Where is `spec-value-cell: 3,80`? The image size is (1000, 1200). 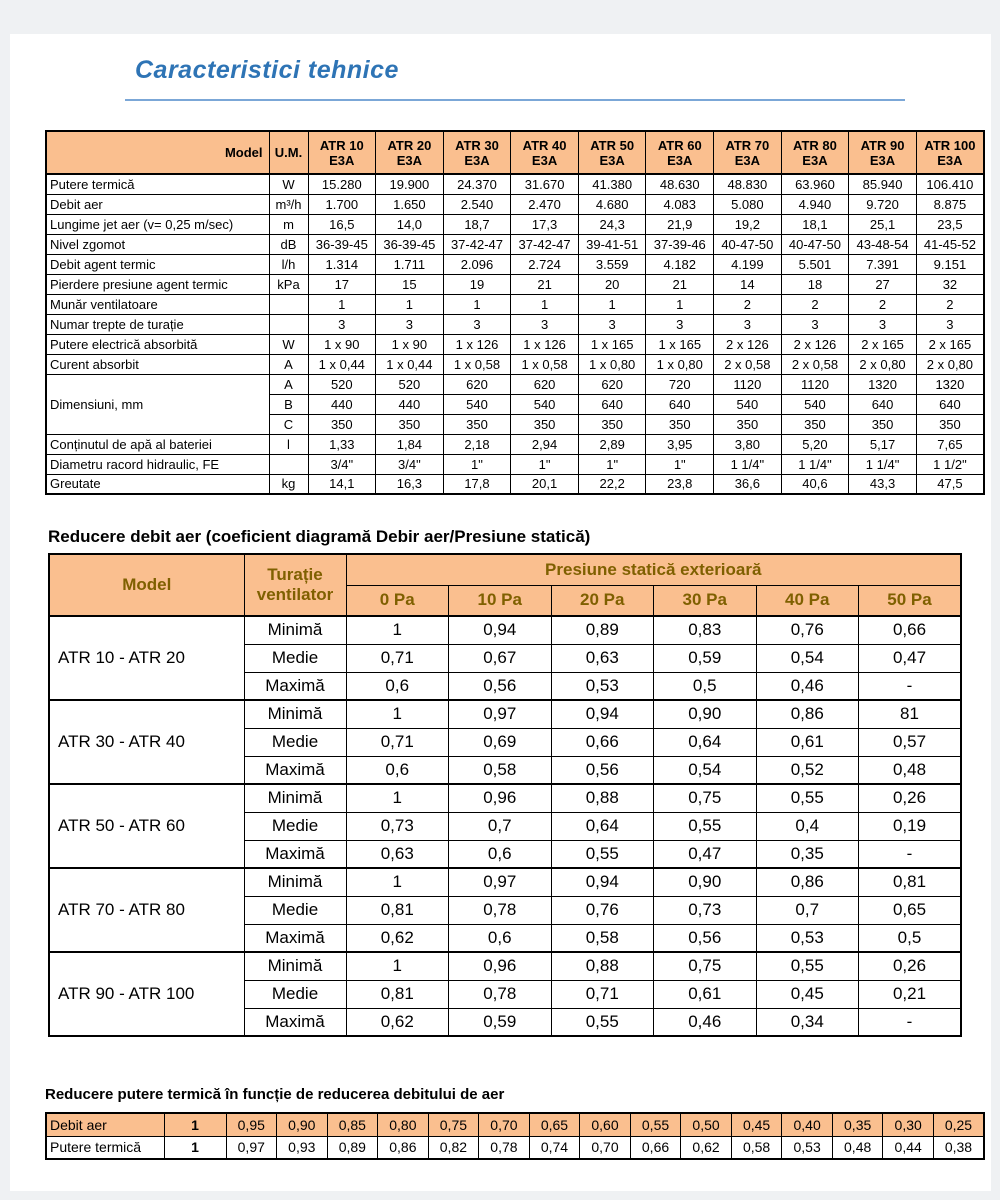
spec-value-cell: 3,80 is located at coordinates (747, 444).